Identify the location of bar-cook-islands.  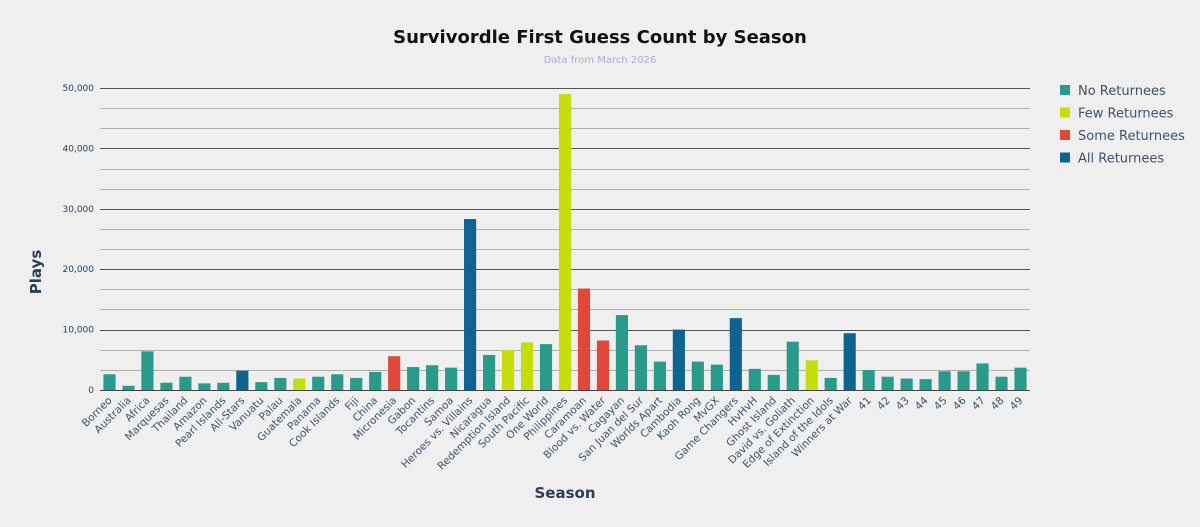
(337, 382).